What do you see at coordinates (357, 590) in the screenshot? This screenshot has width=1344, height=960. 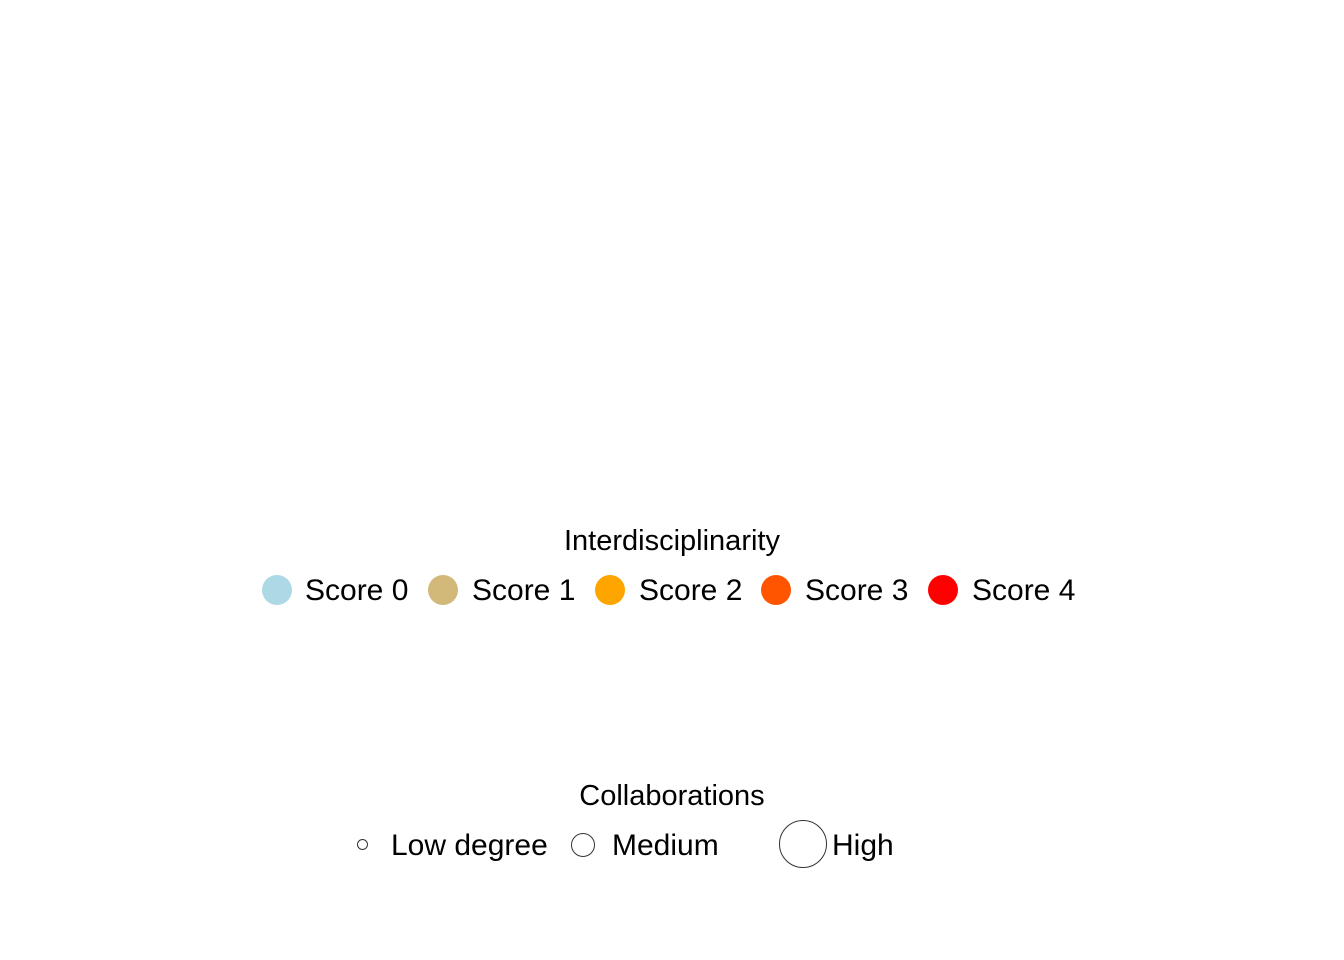 I see `score-0-label: Score 0` at bounding box center [357, 590].